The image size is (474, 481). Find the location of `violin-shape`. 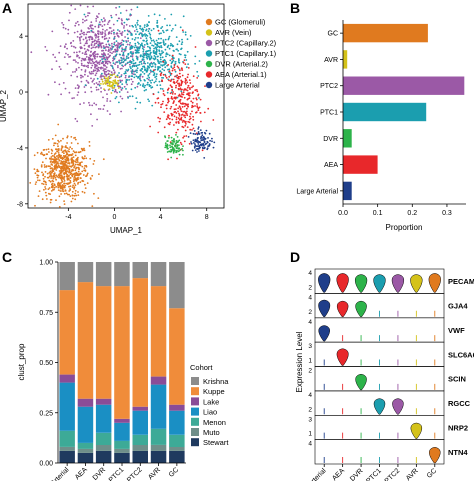

violin-shape is located at coordinates (342, 357).